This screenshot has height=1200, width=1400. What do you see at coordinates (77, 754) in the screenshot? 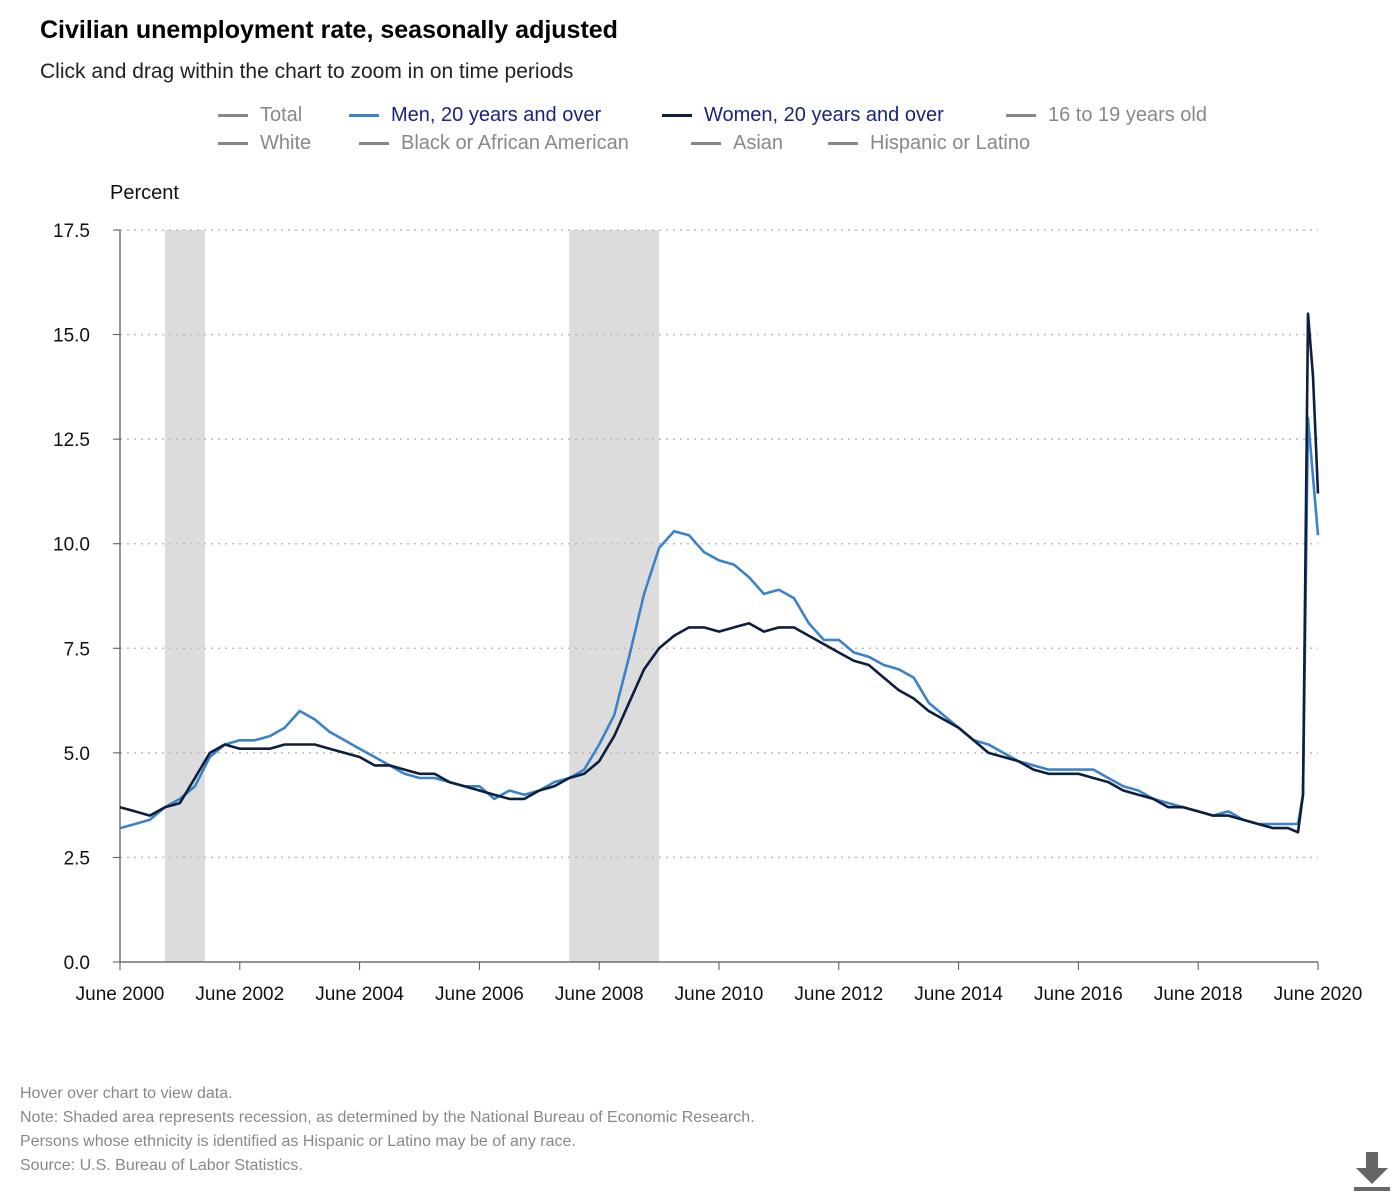
I see `y-tick-label: 5.0` at bounding box center [77, 754].